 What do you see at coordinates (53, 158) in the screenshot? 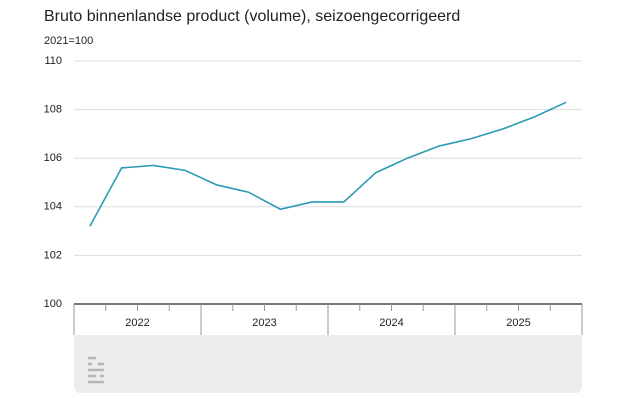
I see `y-tick-label: 106` at bounding box center [53, 158].